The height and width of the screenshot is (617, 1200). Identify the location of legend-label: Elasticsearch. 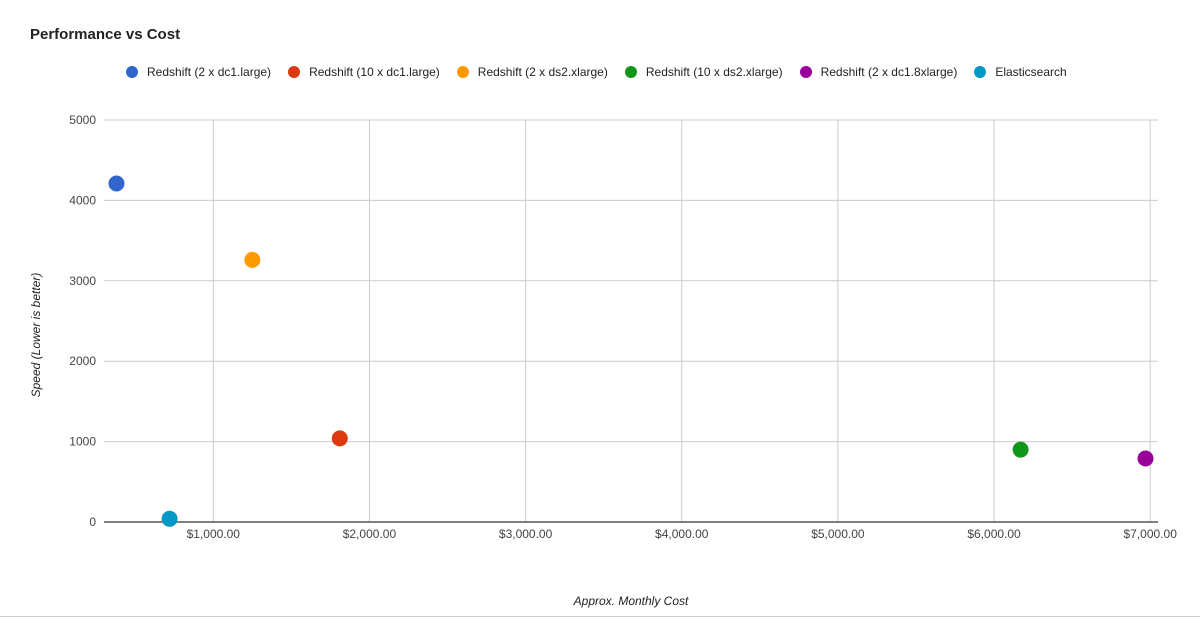
(1031, 72).